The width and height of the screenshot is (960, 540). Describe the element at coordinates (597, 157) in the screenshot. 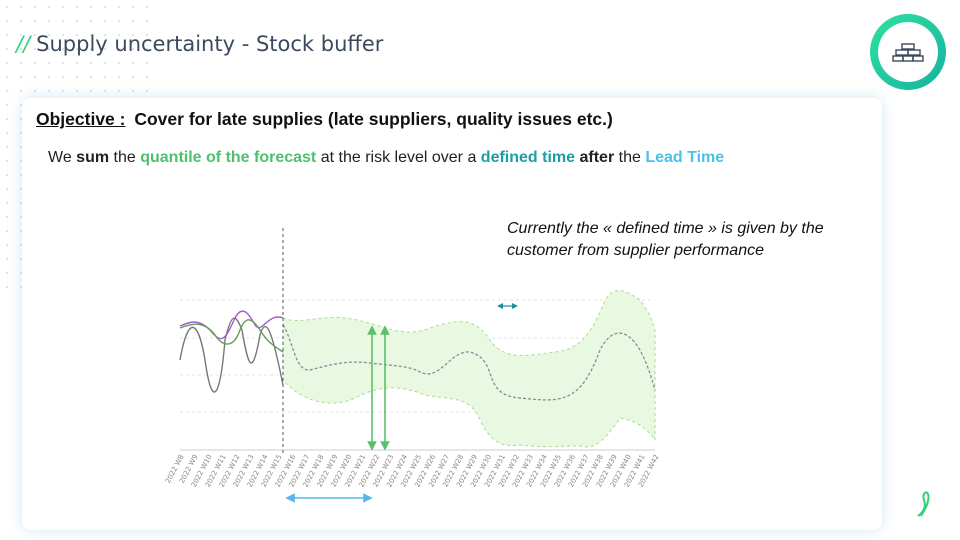

I see `text: after` at that location.